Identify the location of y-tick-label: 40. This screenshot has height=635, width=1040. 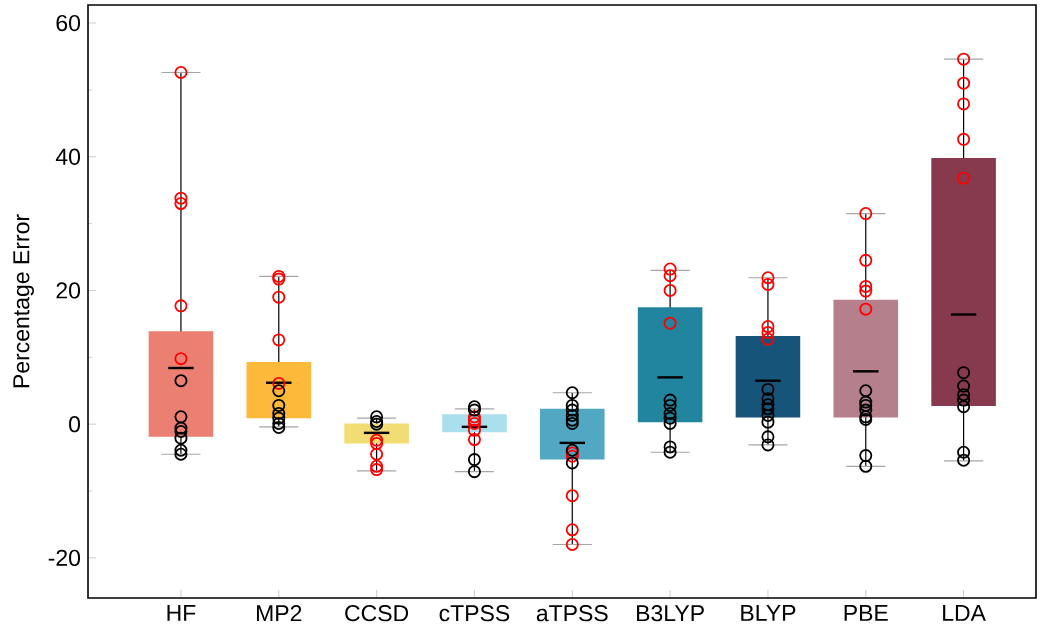
(68, 156).